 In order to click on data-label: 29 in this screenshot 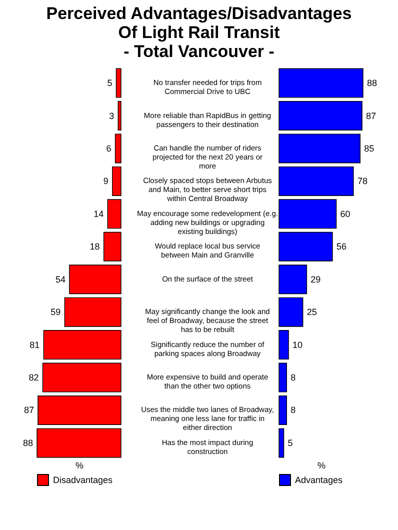, I will do `click(315, 279)`.